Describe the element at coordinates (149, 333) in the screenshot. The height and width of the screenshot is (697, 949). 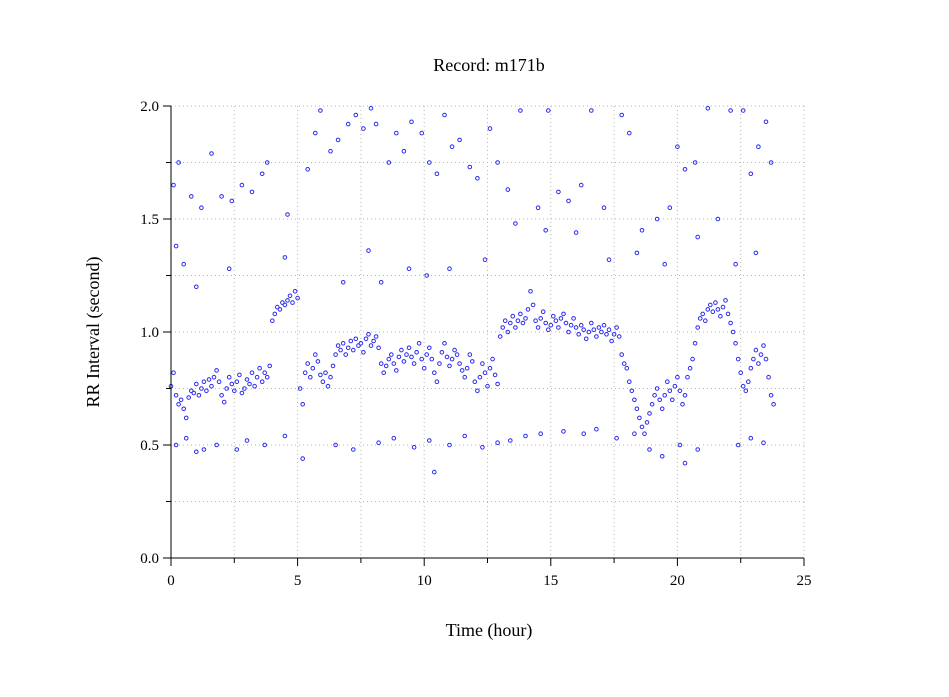
I see `y-tick-label: 1.0` at that location.